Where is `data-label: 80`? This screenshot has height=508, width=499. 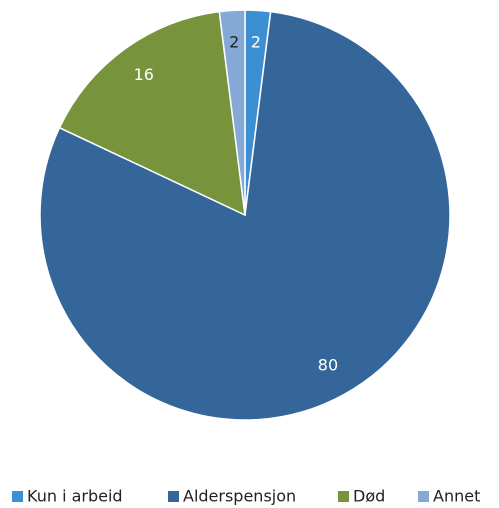
data-label: 80 is located at coordinates (328, 364).